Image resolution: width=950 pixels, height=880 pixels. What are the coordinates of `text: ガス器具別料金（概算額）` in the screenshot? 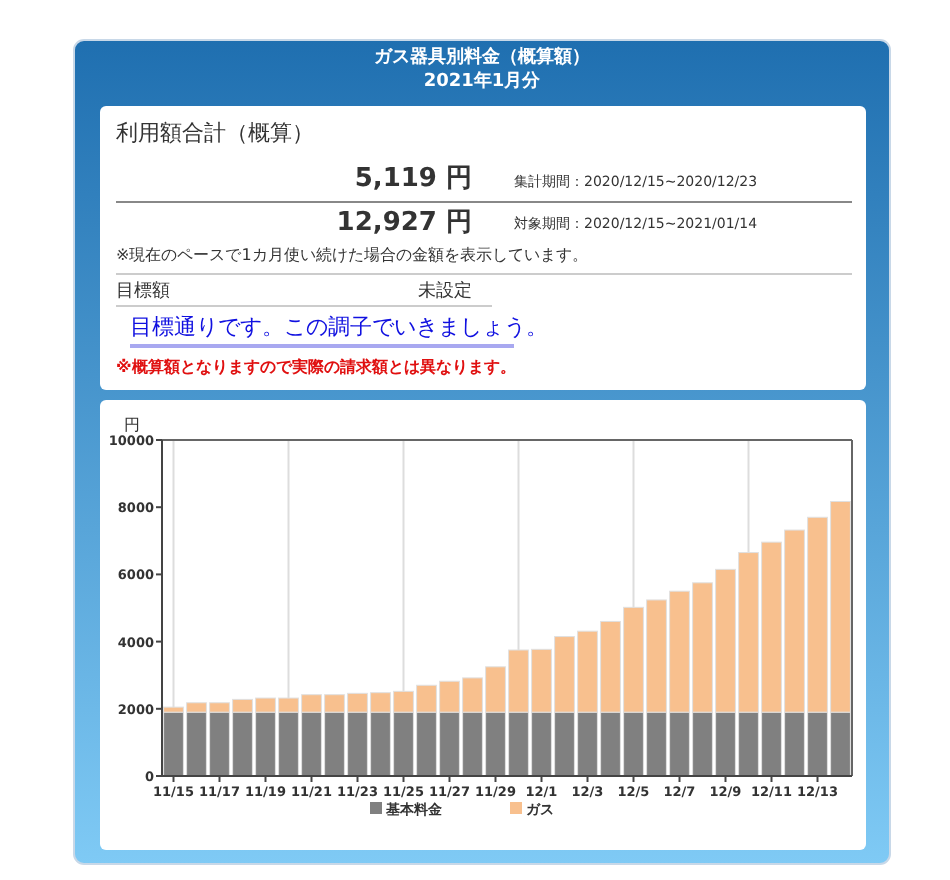 It's located at (482, 57).